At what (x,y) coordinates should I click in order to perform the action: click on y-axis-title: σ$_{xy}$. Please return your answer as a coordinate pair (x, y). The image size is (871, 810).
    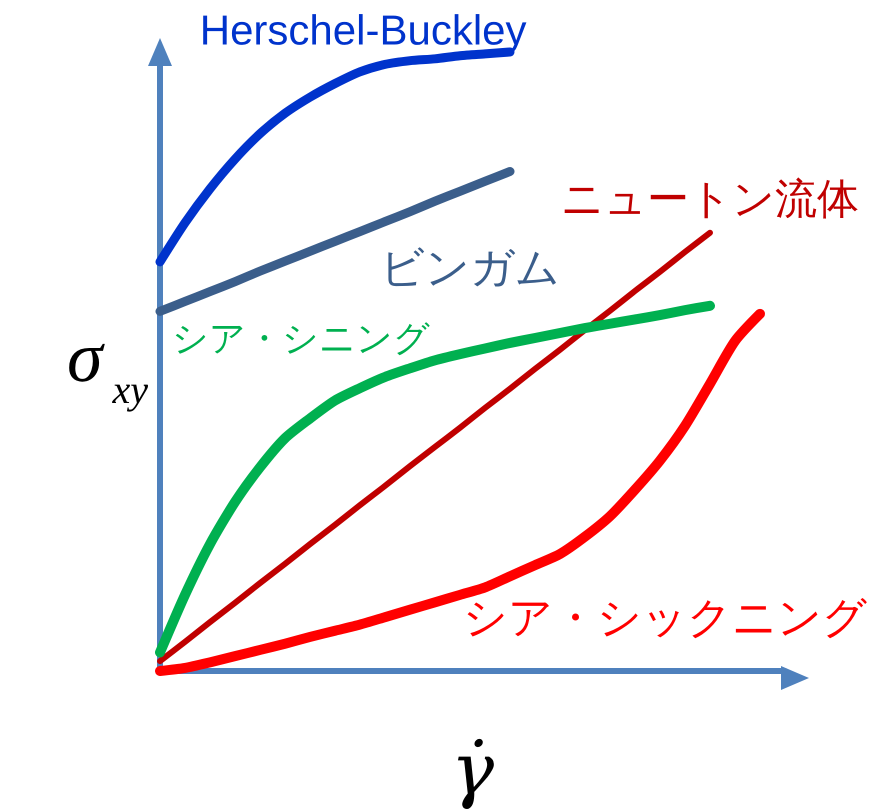
    Looking at the image, I should click on (107, 364).